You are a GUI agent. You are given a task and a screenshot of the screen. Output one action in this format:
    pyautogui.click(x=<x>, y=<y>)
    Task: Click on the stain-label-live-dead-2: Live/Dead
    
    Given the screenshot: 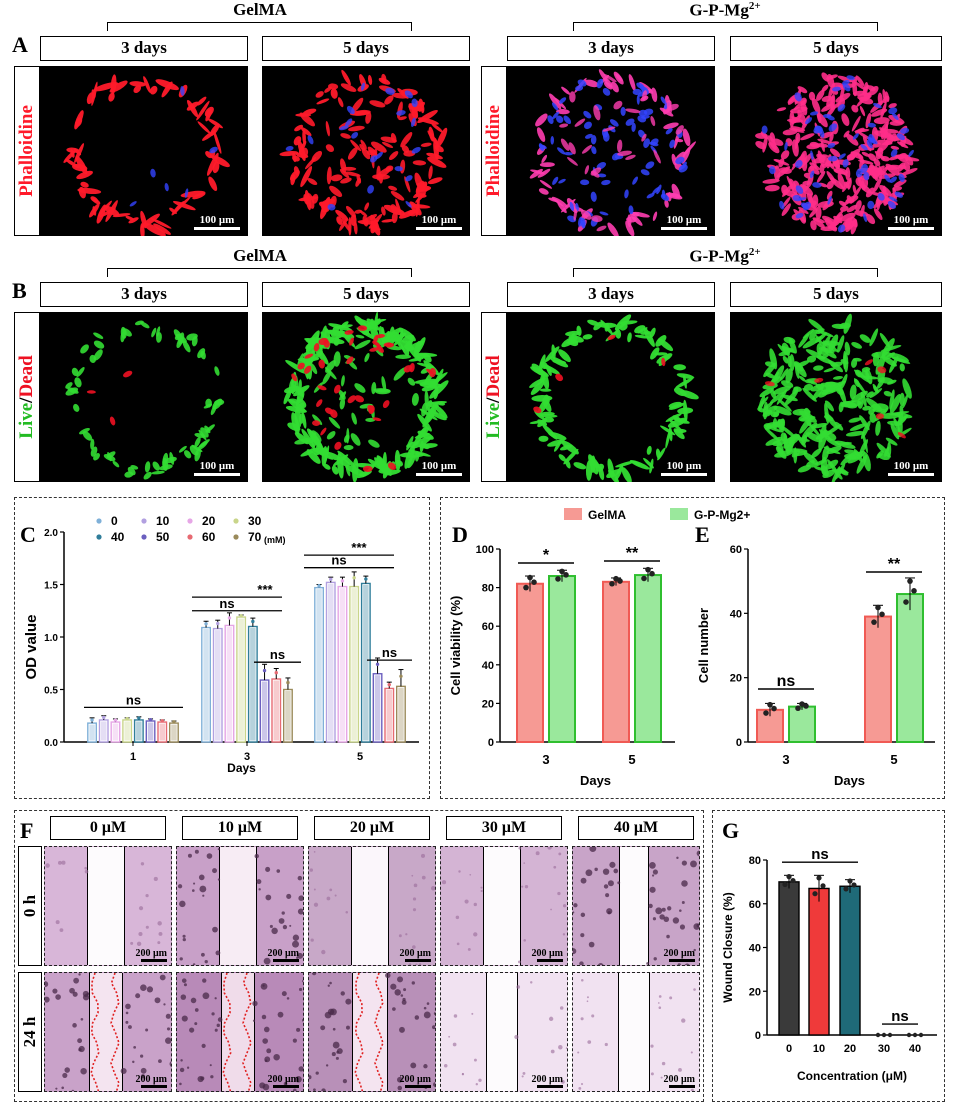 What is the action you would take?
    pyautogui.click(x=494, y=397)
    